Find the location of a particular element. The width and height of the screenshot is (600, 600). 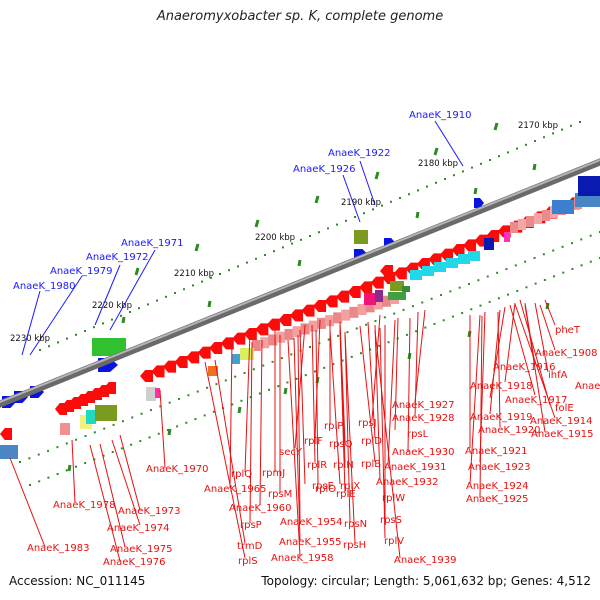

gene-label-reverse: AnaeK_1914 is located at coordinates (561, 421).